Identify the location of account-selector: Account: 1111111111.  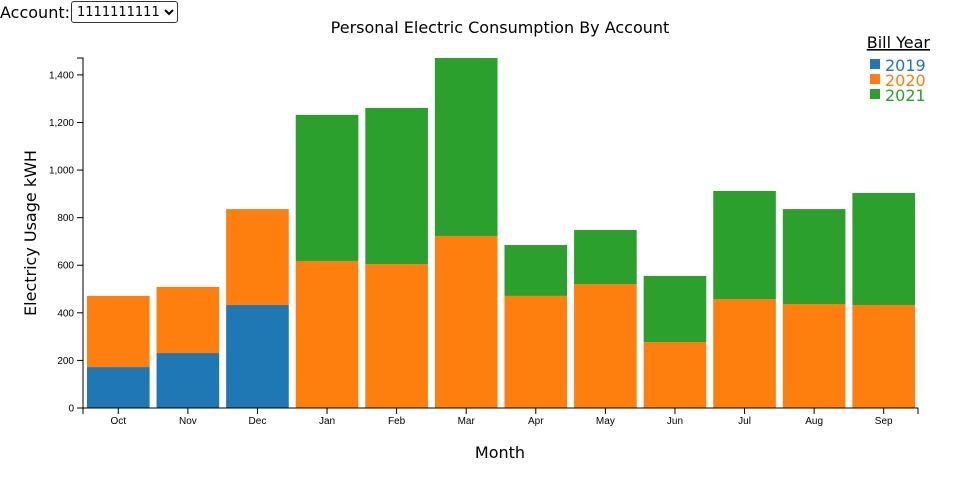
(89, 12).